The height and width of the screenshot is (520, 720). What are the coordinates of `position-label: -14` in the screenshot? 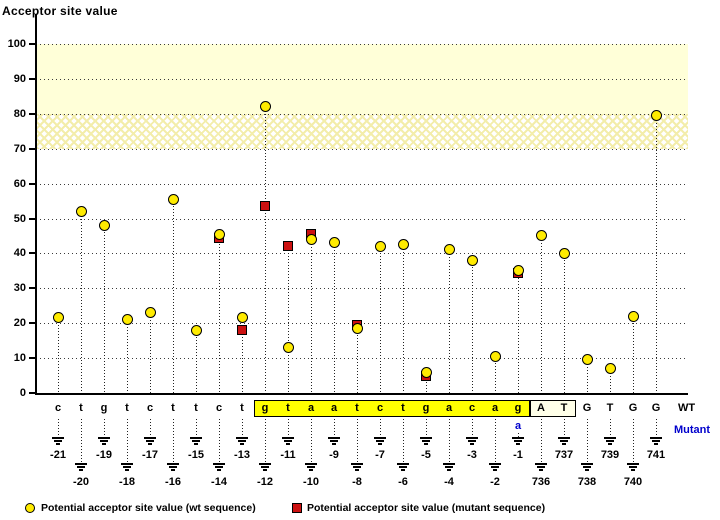 It's located at (219, 482).